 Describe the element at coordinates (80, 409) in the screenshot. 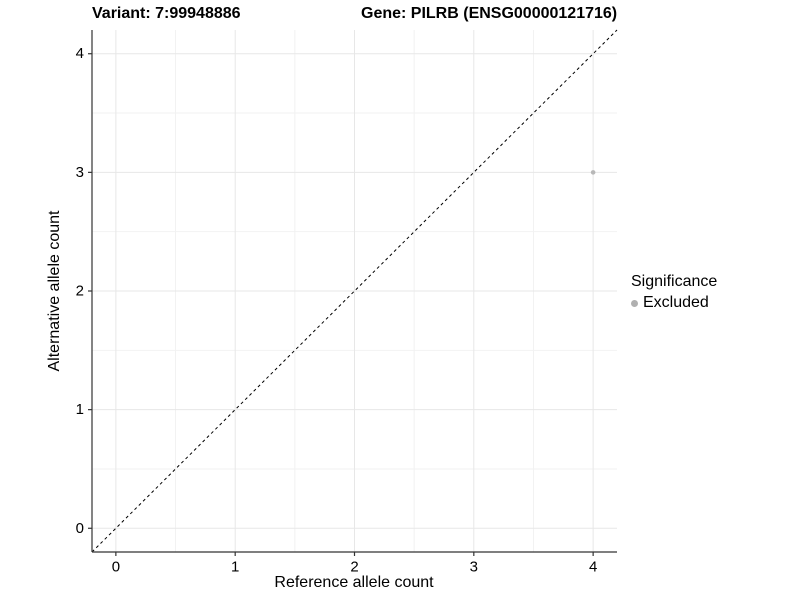

I see `y-tick-label: 1` at that location.